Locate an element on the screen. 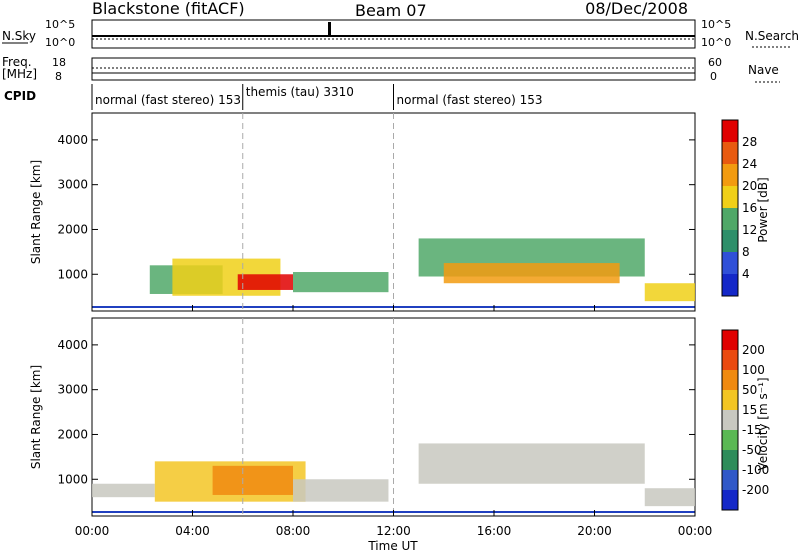  date-label: 08/Dec/2008 is located at coordinates (636, 9).